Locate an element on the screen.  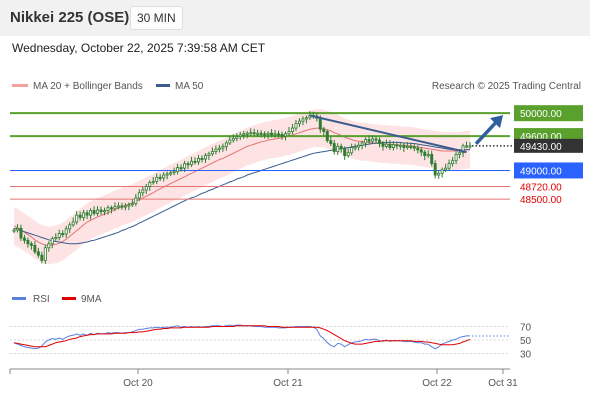
resistance-label: 50000.00 is located at coordinates (541, 114).